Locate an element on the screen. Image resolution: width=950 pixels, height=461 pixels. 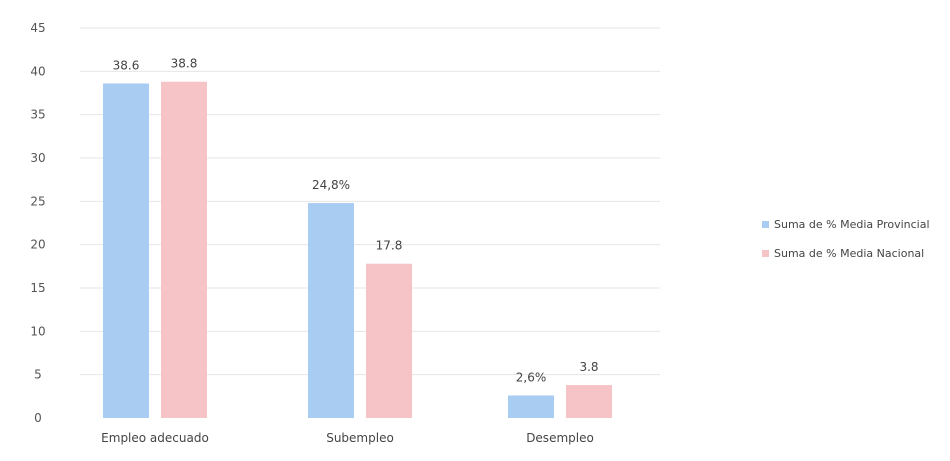
x-axis-categories: Empleo adecuado Subempleo Desempleo is located at coordinates (347, 438).